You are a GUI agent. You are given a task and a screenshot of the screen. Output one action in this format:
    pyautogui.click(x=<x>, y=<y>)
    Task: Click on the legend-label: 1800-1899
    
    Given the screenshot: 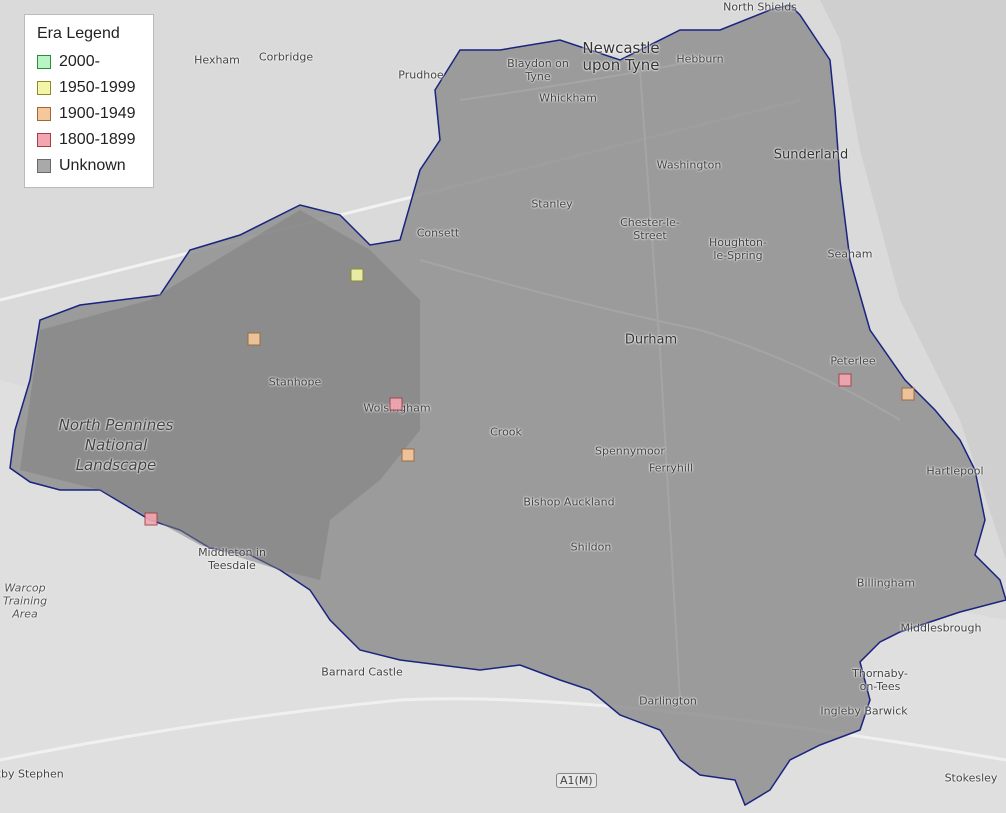 What is the action you would take?
    pyautogui.click(x=97, y=139)
    